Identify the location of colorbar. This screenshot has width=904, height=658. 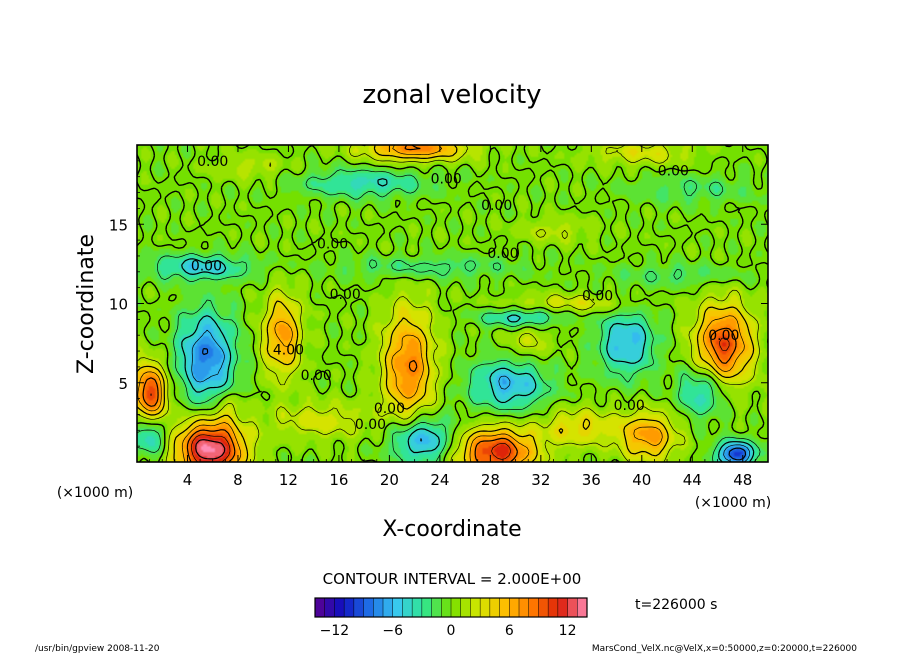
(451, 607).